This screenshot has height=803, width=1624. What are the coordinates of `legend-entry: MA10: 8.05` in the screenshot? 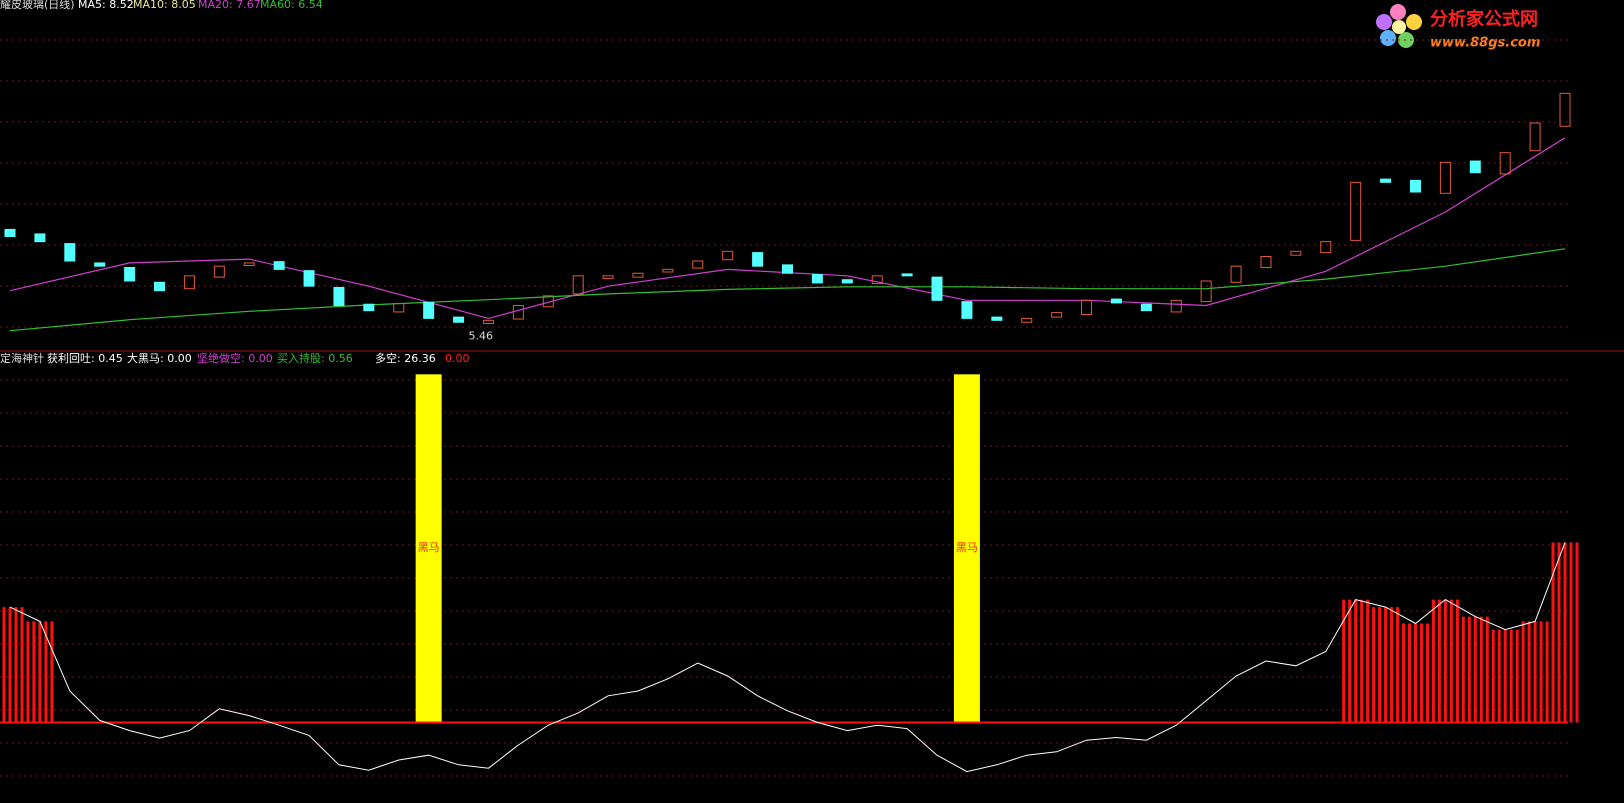 It's located at (164, 5).